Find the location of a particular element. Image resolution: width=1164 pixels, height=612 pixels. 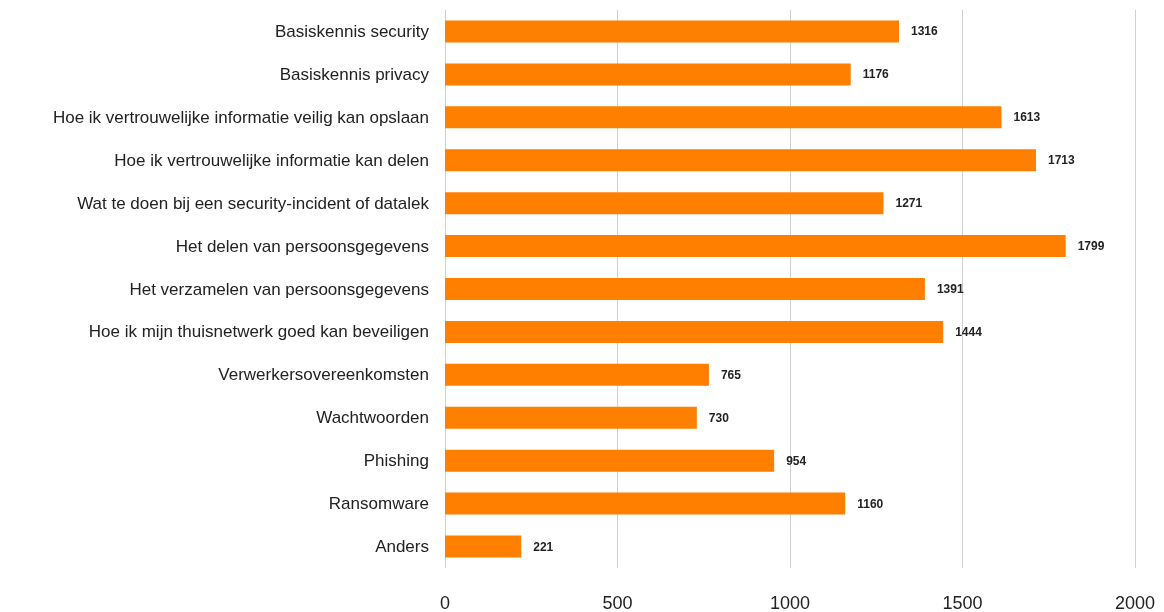

x-tick-label: 0 is located at coordinates (445, 602).